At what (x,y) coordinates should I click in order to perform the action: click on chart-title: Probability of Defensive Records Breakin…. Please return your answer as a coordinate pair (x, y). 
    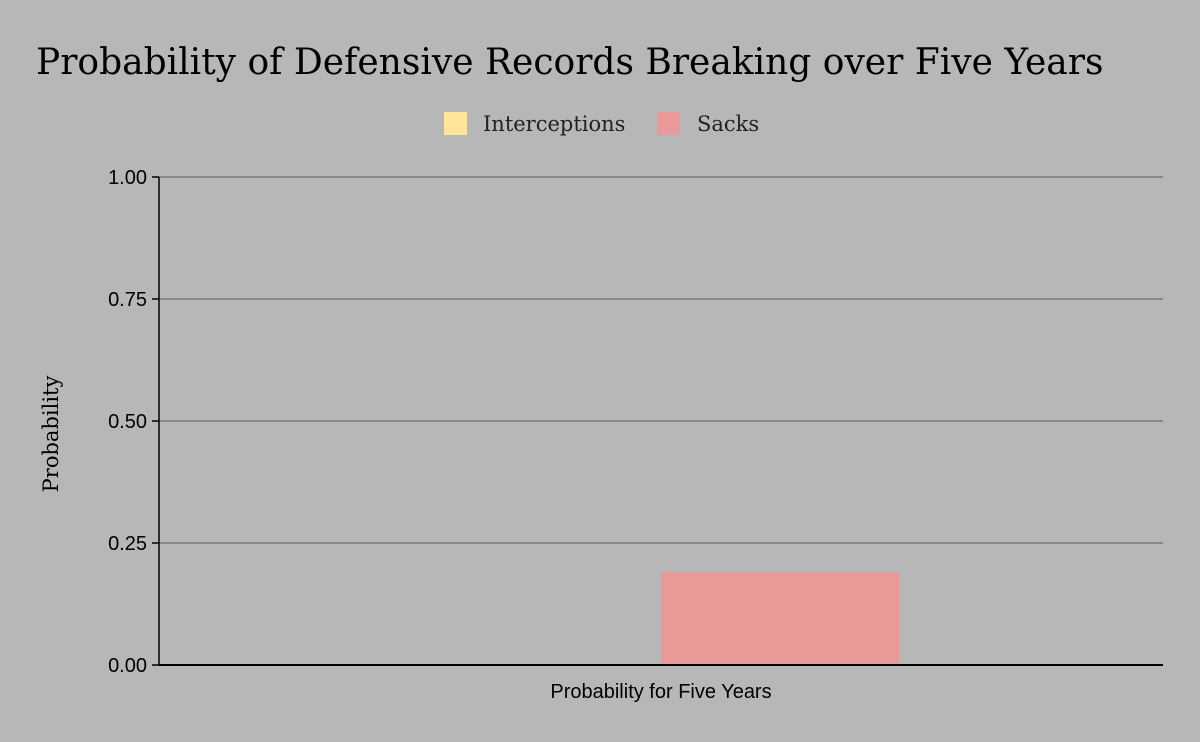
    Looking at the image, I should click on (569, 62).